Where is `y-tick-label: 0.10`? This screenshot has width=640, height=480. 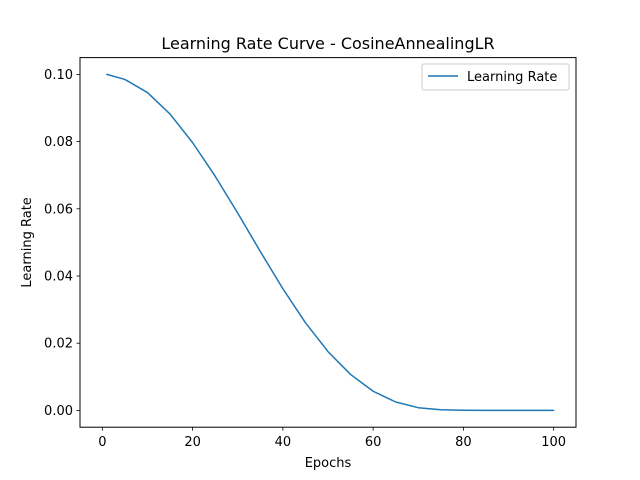 y-tick-label: 0.10 is located at coordinates (58, 75).